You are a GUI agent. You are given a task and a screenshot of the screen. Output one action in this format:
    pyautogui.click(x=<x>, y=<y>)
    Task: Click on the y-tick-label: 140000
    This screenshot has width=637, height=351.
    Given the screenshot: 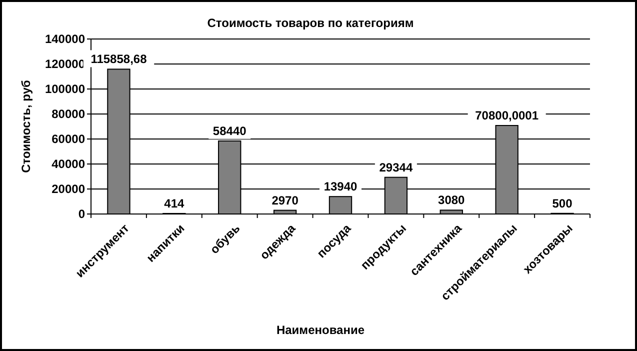 What is the action you would take?
    pyautogui.click(x=65, y=39)
    